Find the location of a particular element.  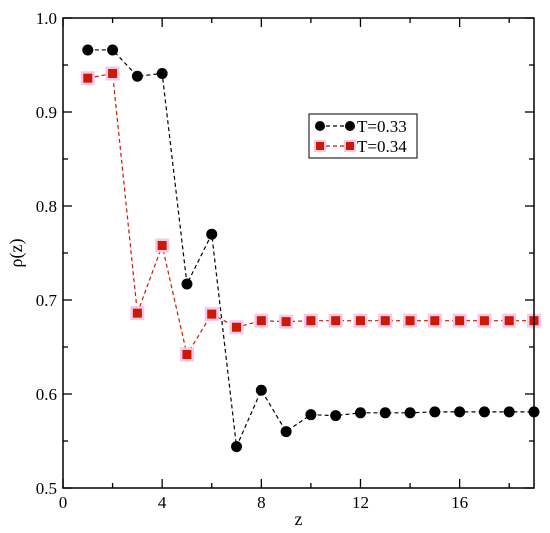

legend-entries: T=0.33T=0.34 is located at coordinates (360, 136).